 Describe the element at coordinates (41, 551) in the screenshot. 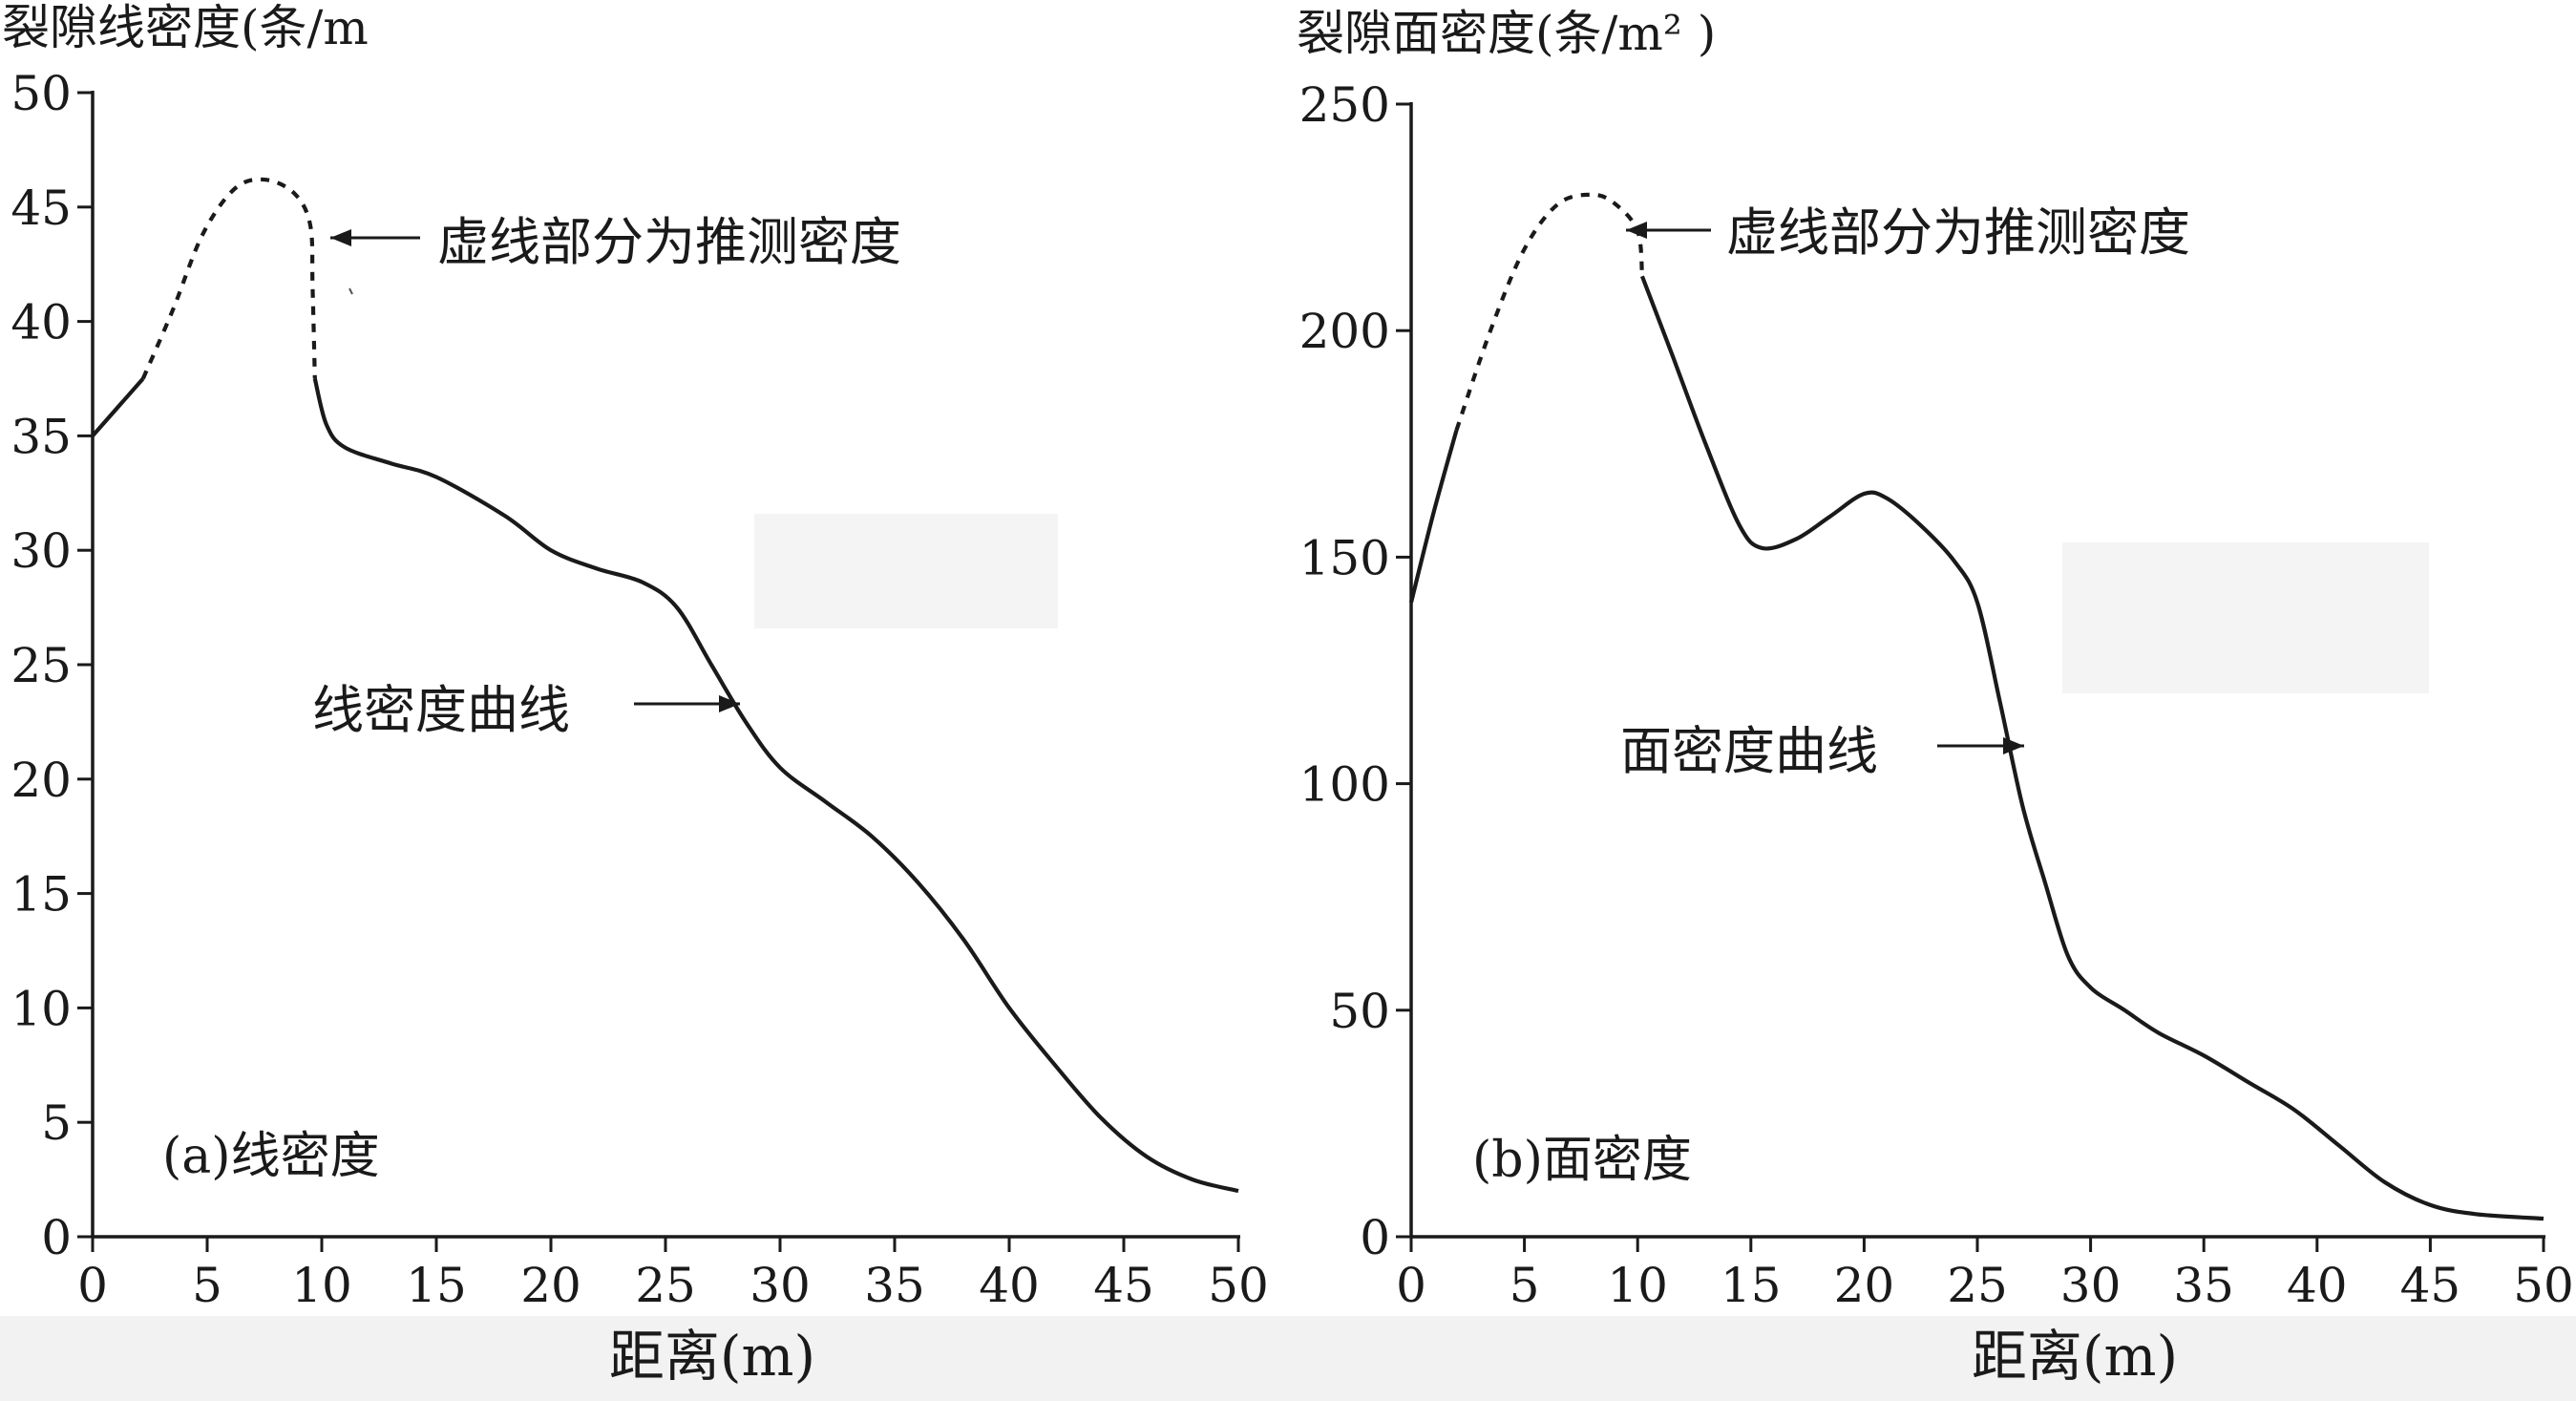

I see `y-tick-label: 30` at that location.